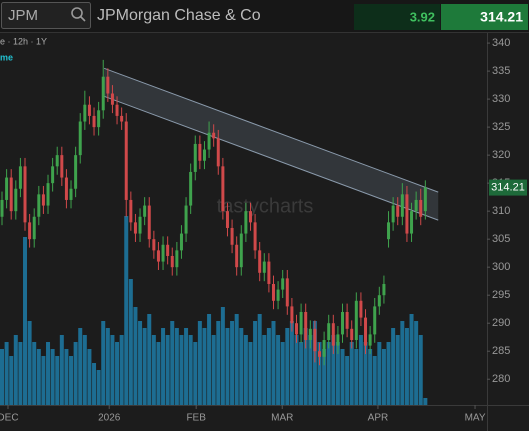 The image size is (529, 431). I want to click on y-tick-label: 320, so click(501, 155).